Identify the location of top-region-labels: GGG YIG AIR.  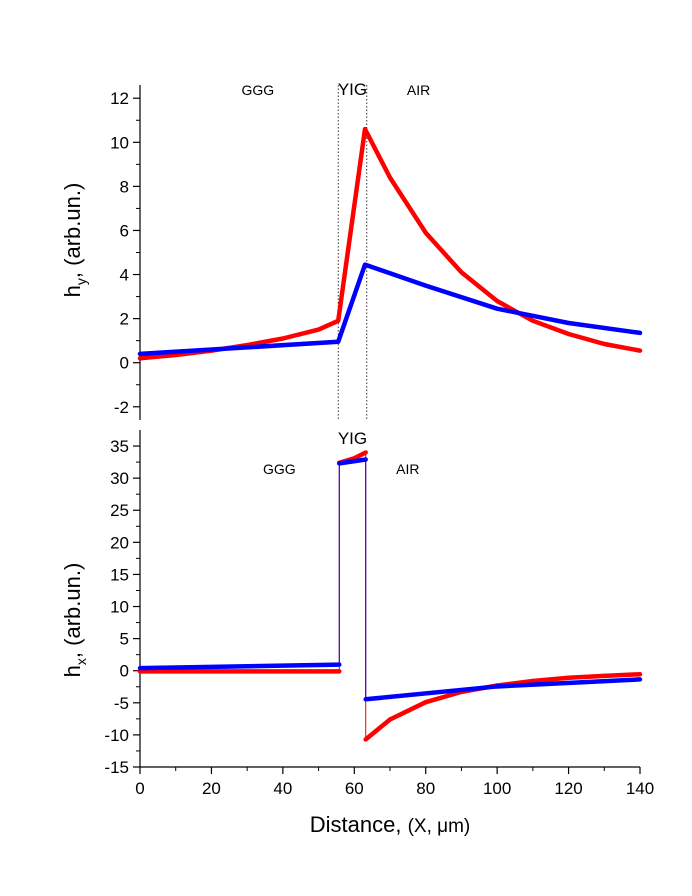
(336, 89).